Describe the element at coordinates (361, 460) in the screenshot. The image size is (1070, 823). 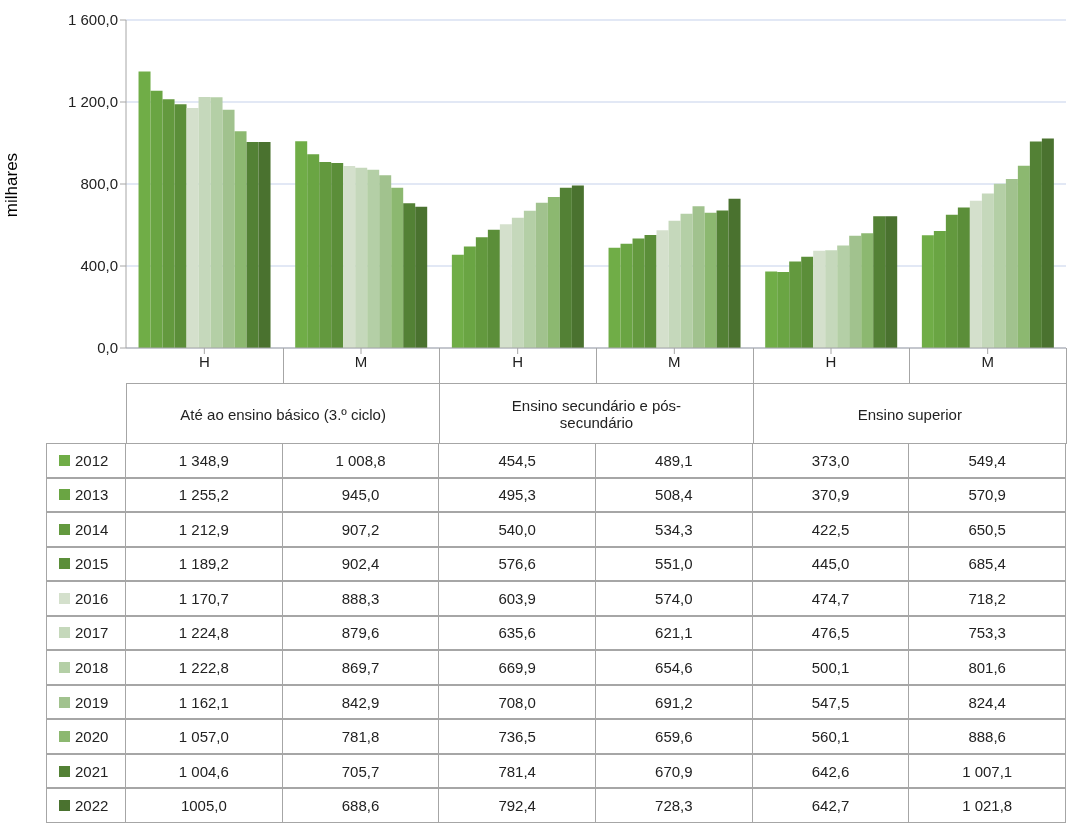
I see `data-label: 1 008,8` at that location.